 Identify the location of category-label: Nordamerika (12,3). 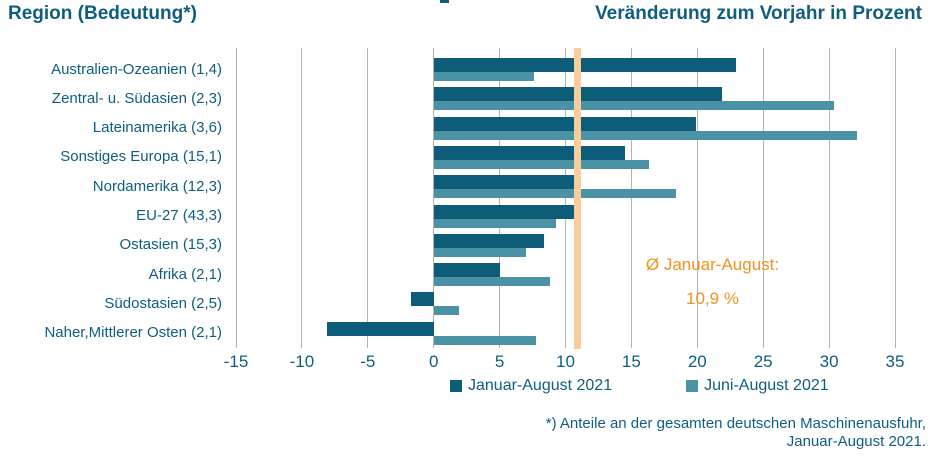
(157, 186).